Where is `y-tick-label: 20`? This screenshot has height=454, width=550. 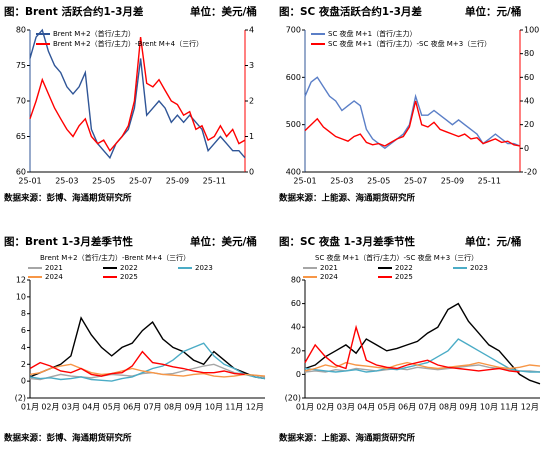 y-tick-label: 20 is located at coordinates (296, 350).